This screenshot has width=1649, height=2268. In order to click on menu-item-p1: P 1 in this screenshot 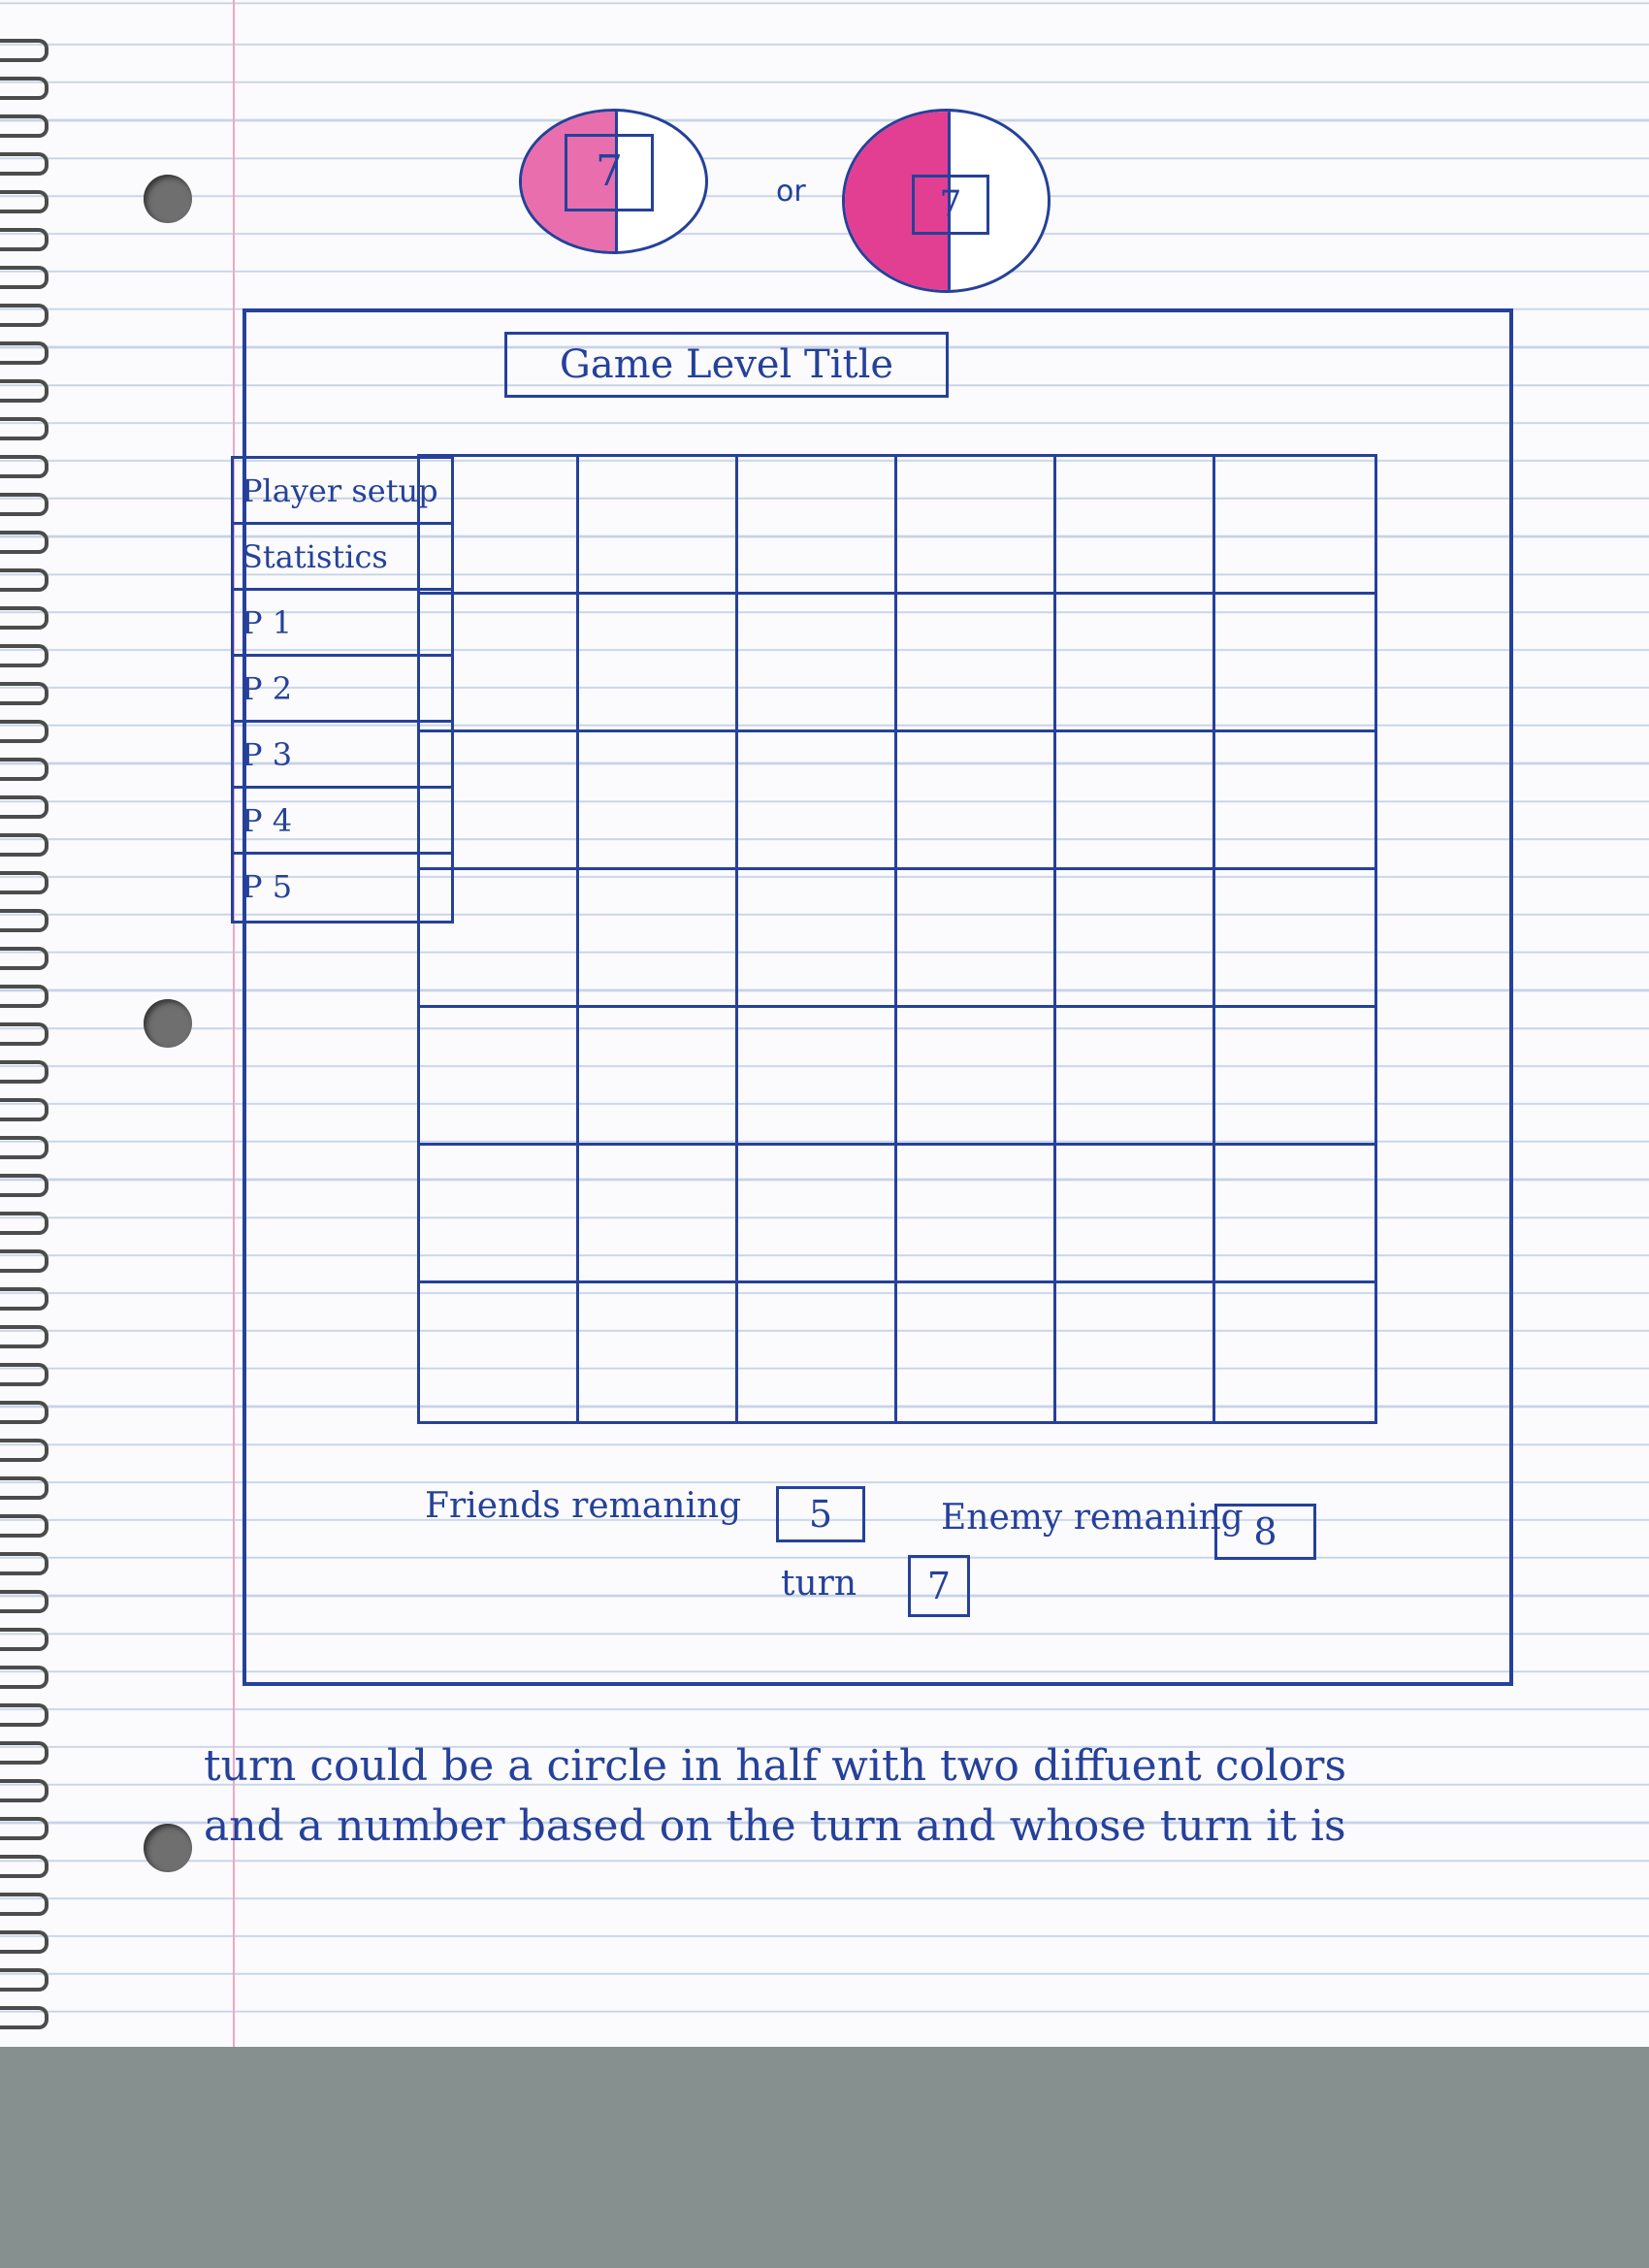, I will do `click(342, 624)`.